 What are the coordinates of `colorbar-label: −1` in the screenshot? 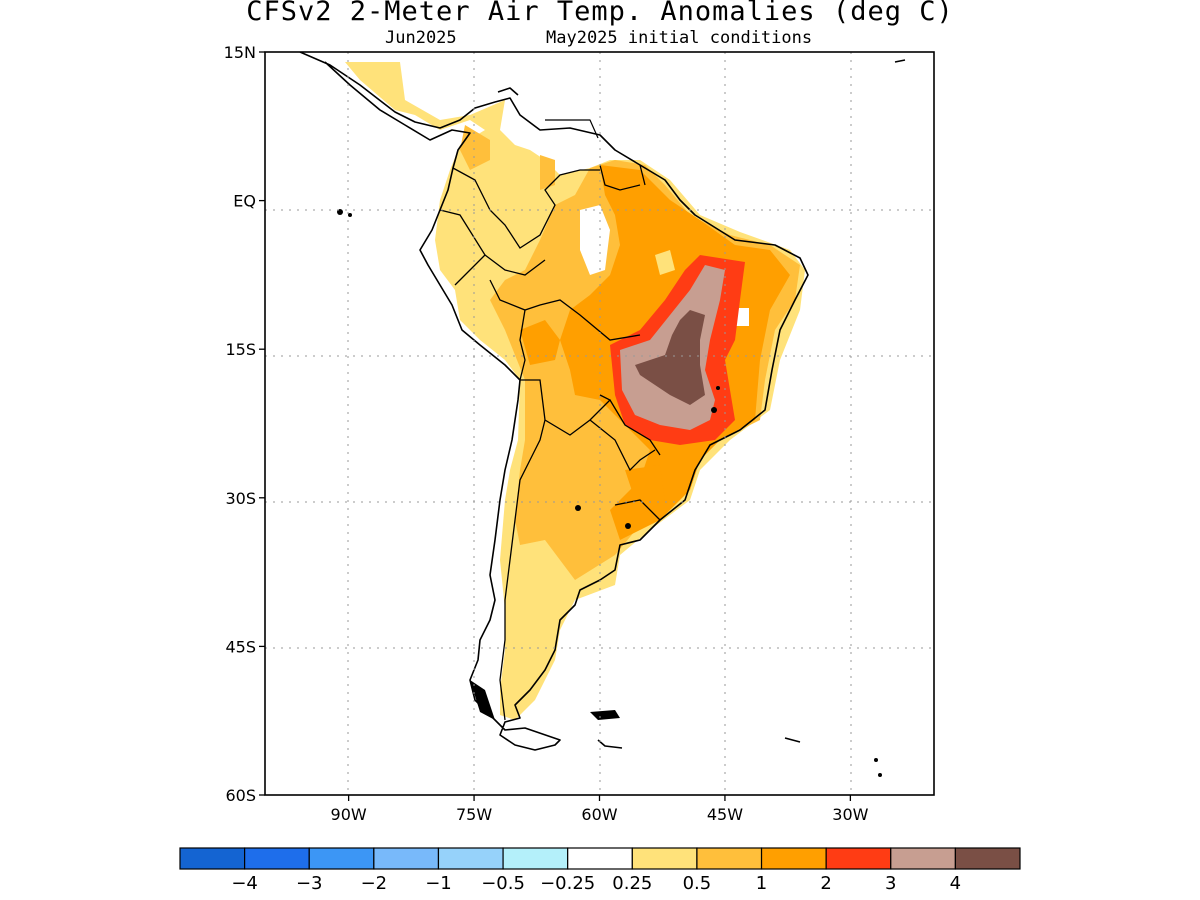 It's located at (438, 883).